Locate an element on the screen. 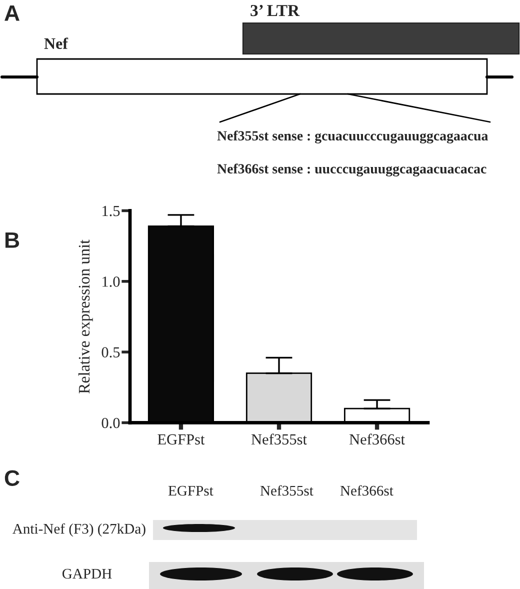 This screenshot has height=589, width=520. x-tick-label: EGFPst is located at coordinates (181, 439).